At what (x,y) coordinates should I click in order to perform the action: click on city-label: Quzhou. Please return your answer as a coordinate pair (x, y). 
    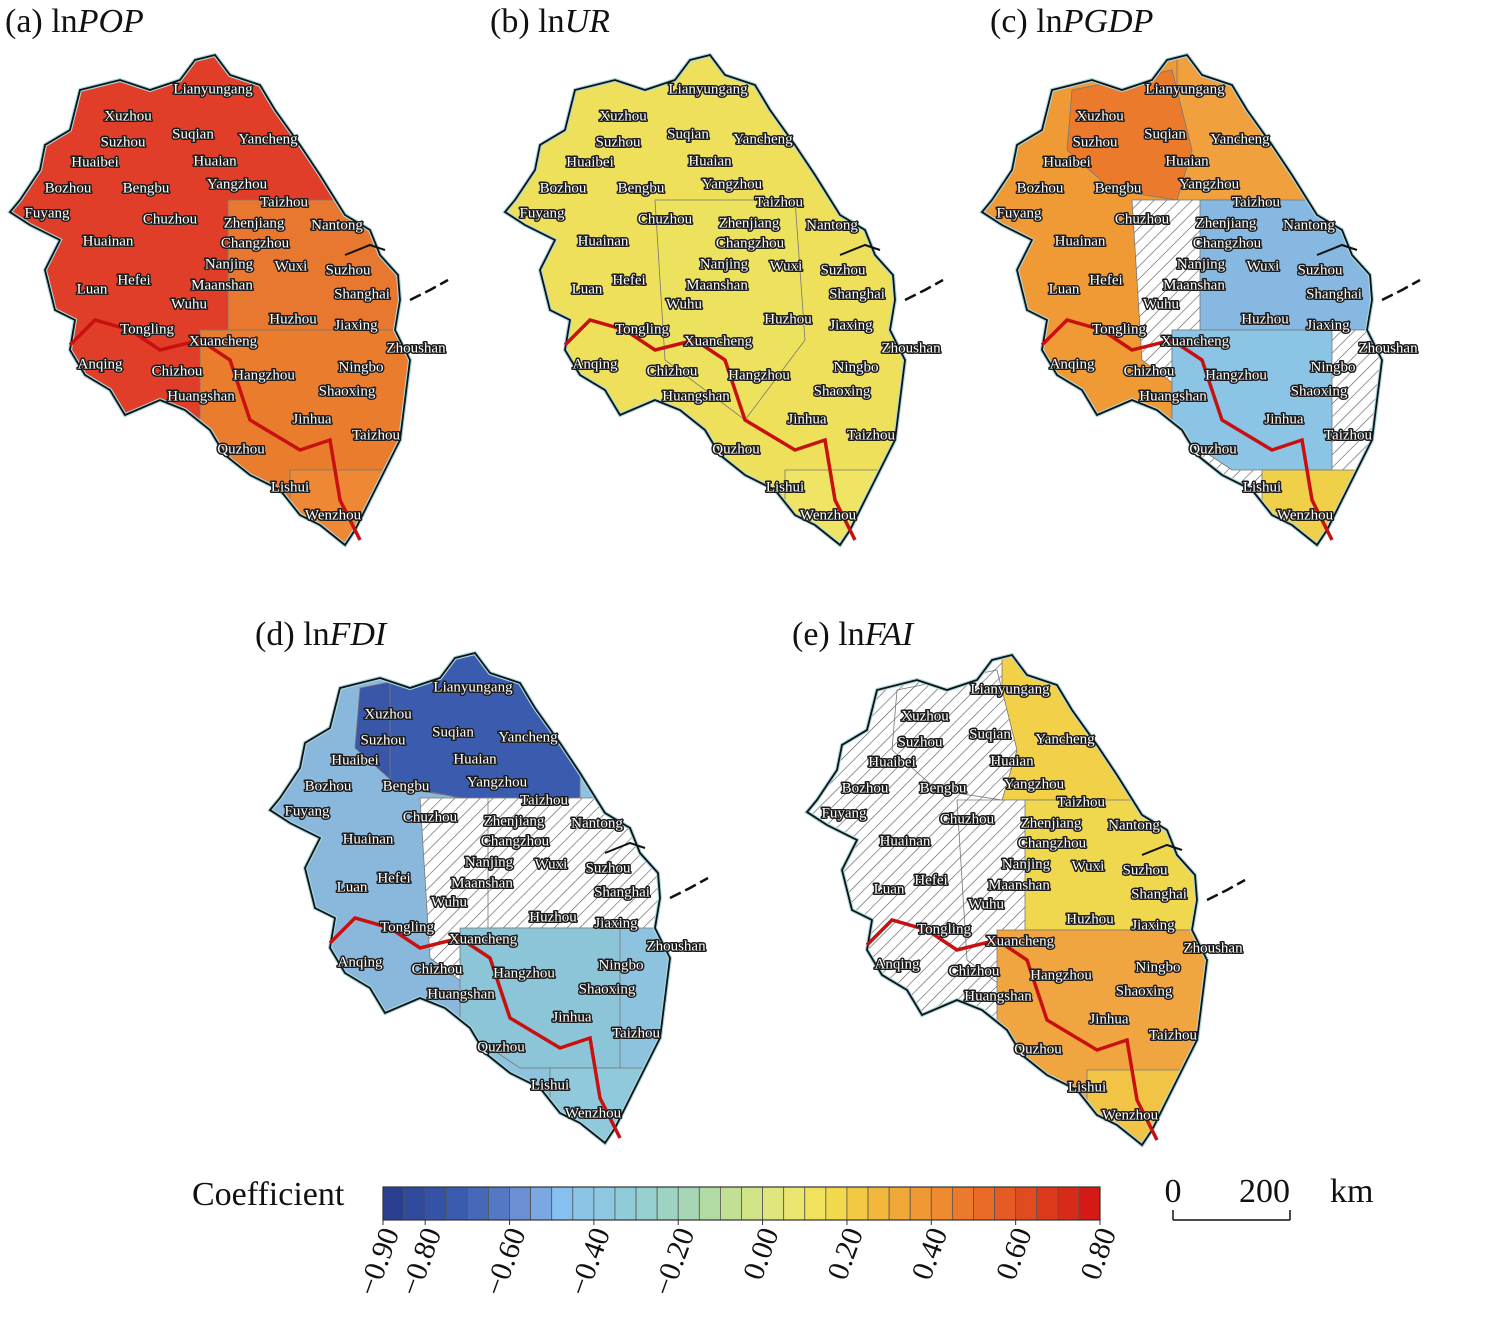
    Looking at the image, I should click on (501, 1047).